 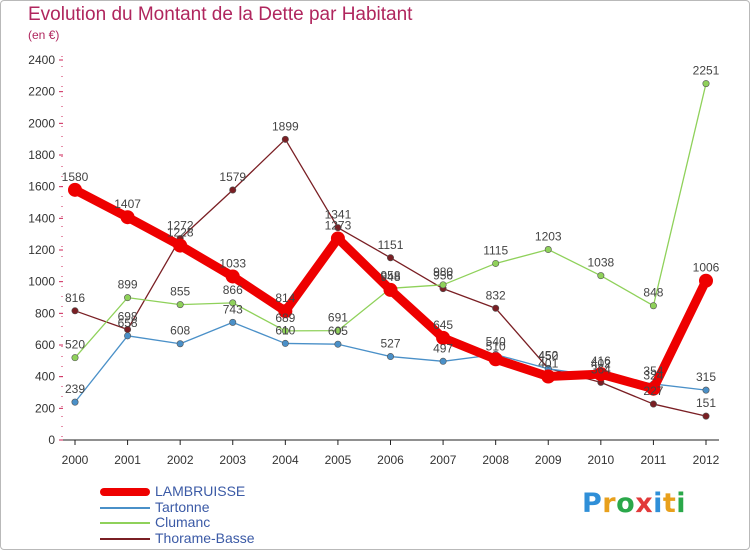 I want to click on x-tick-label: 2000, so click(x=75, y=460).